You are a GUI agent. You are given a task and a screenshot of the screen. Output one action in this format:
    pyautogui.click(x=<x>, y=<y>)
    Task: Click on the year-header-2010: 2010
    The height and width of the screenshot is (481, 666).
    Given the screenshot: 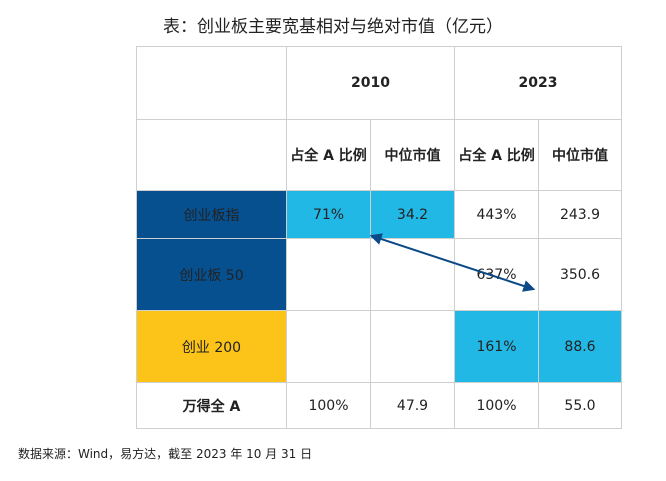 What is the action you would take?
    pyautogui.click(x=370, y=83)
    